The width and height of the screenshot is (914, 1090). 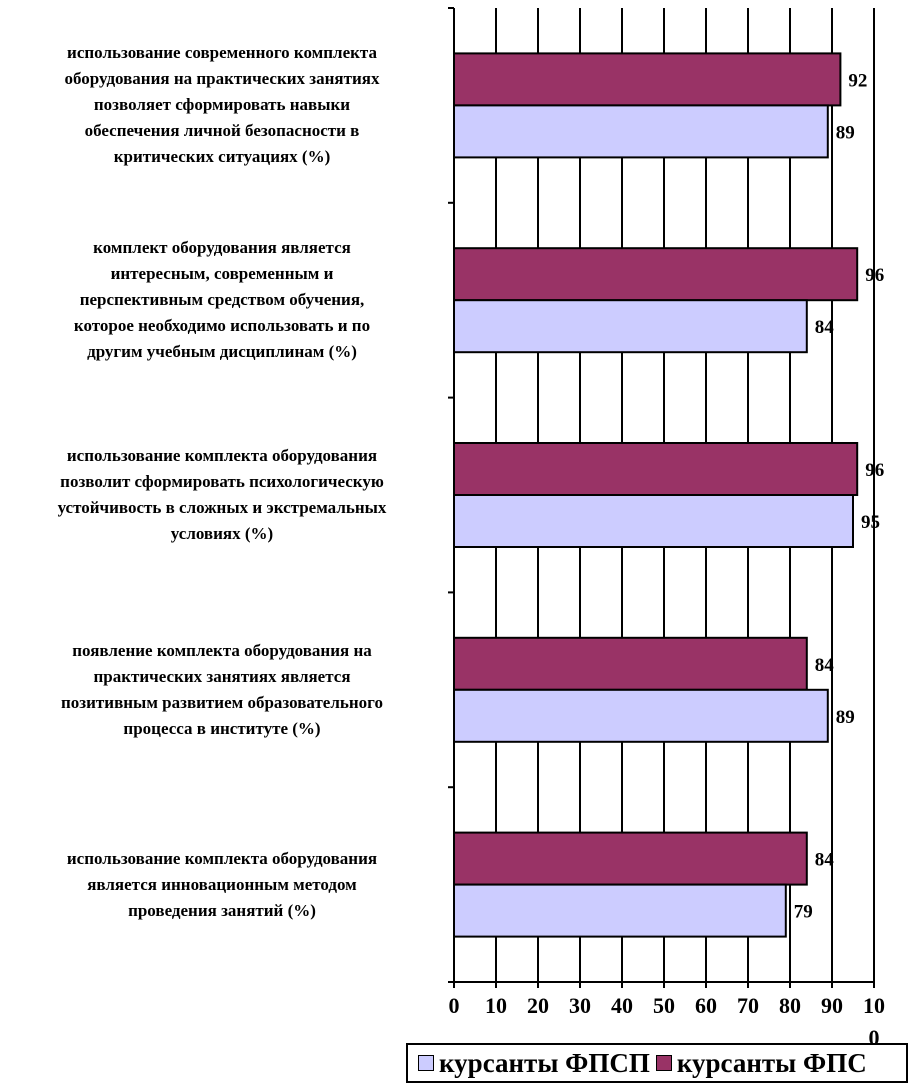 I want to click on category-label-line: является инновационным методом, so click(x=222, y=884).